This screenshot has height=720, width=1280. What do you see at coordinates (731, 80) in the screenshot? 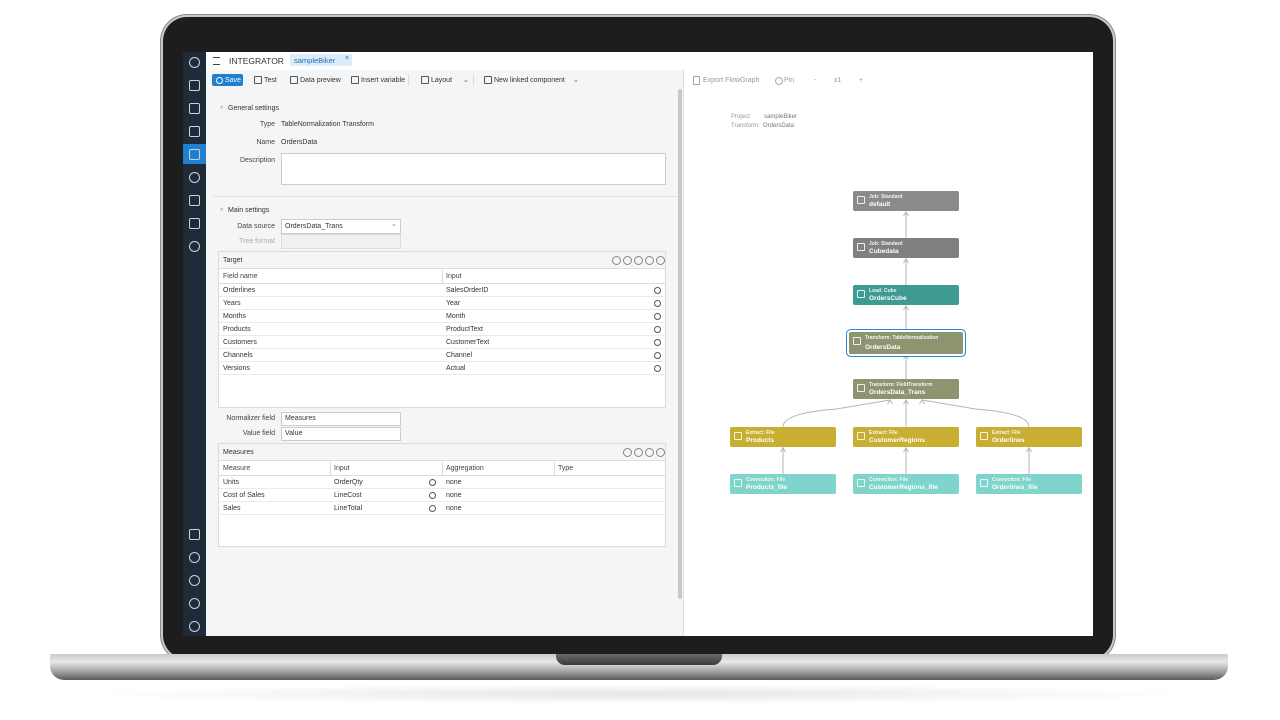
I see `flowgraph-tool: Export FlowGraph` at bounding box center [731, 80].